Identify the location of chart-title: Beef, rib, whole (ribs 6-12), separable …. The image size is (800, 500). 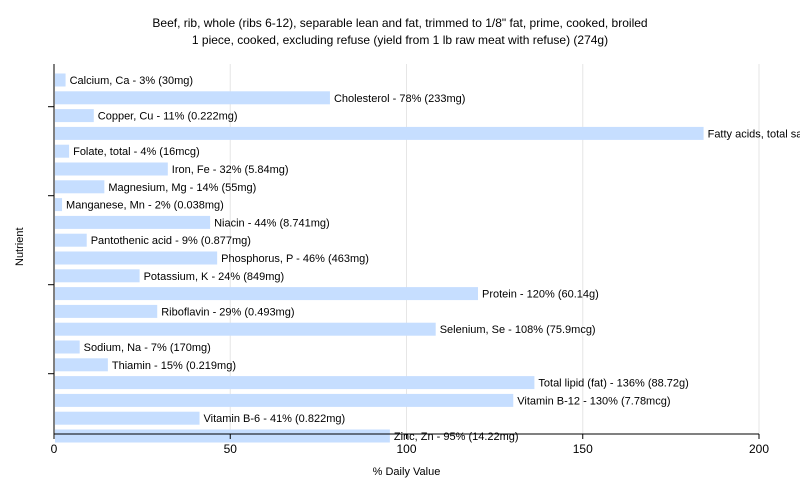
(400, 23).